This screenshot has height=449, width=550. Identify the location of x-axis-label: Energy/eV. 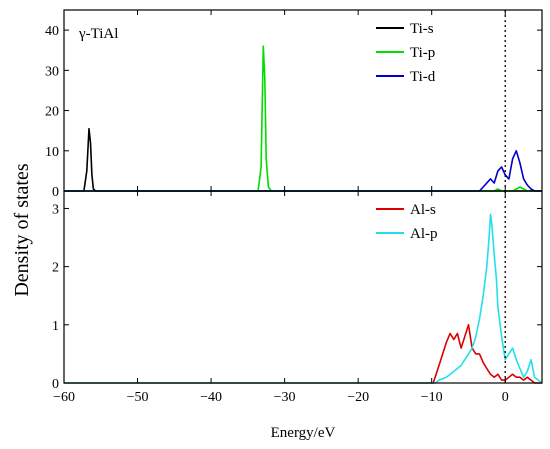
(303, 433).